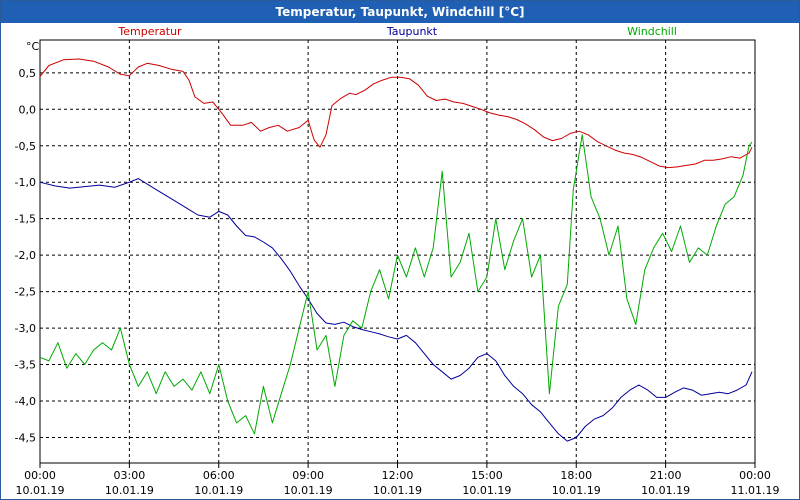 The height and width of the screenshot is (500, 800). I want to click on y-tick-label: 0,0, so click(28, 109).